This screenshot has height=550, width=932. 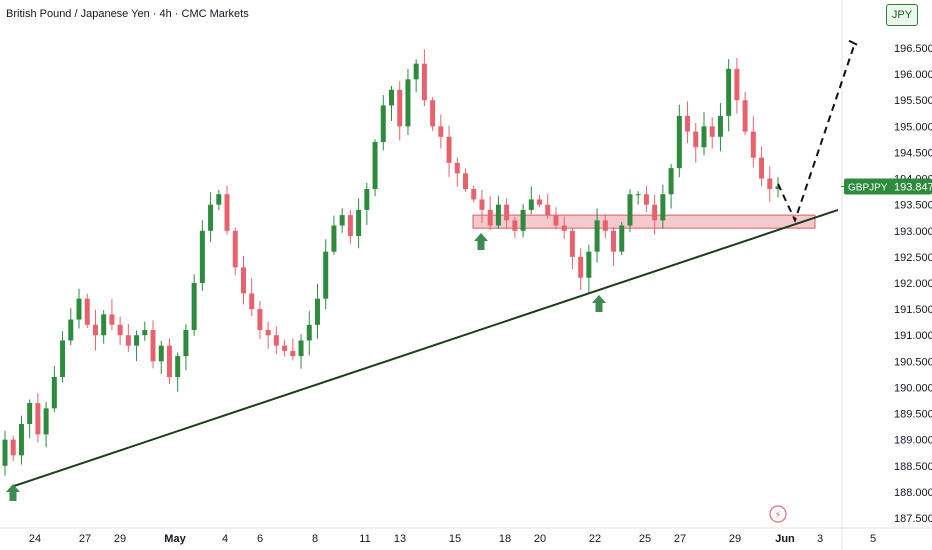 I want to click on x-tick-label: 8, so click(x=315, y=539).